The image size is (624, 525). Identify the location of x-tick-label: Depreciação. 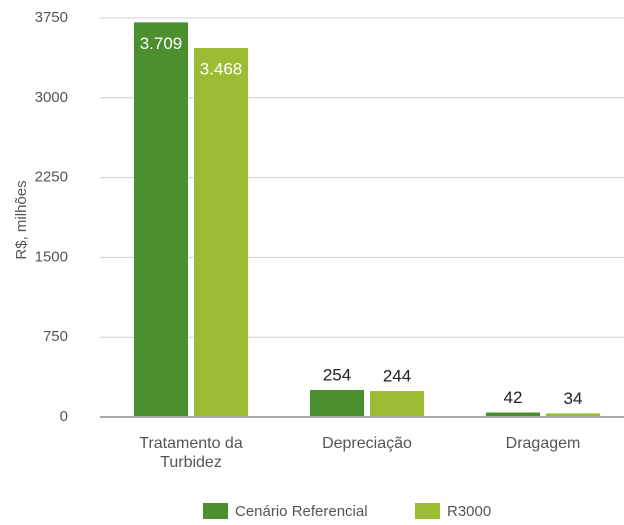
(367, 443).